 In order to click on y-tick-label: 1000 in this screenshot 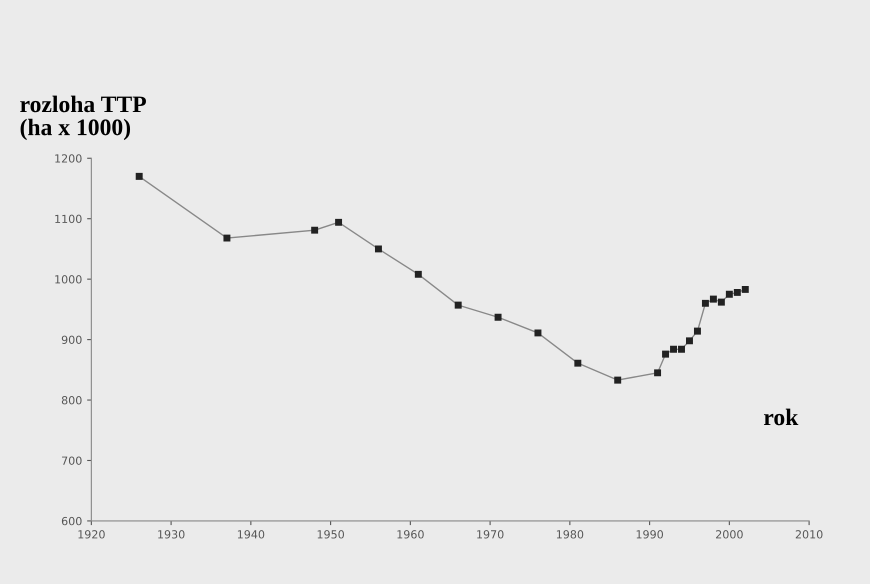, I will do `click(68, 279)`.